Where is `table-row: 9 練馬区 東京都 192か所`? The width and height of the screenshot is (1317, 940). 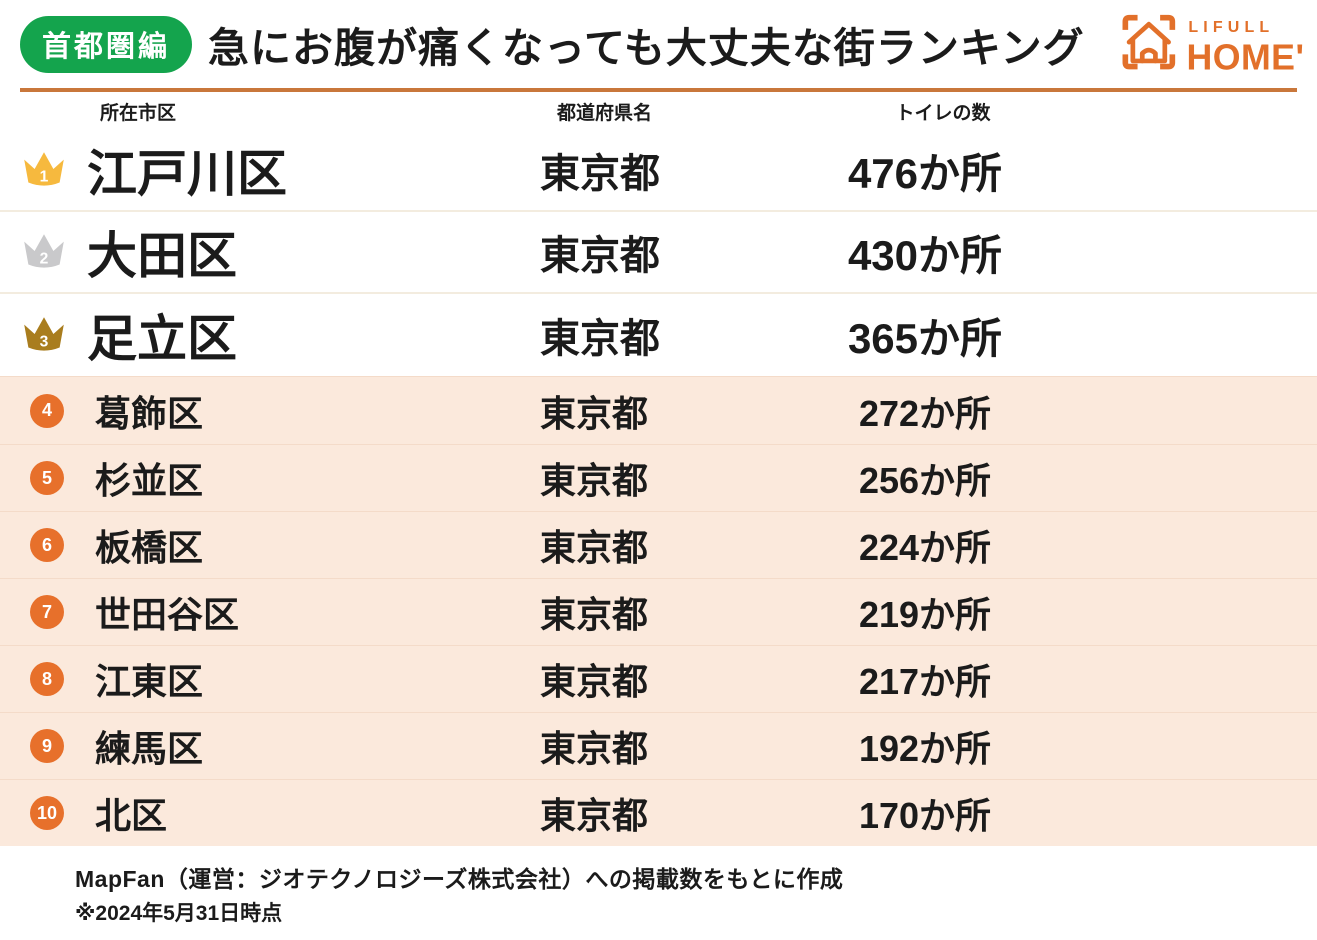
table-row: 9 練馬区 東京都 192か所 is located at coordinates (658, 745).